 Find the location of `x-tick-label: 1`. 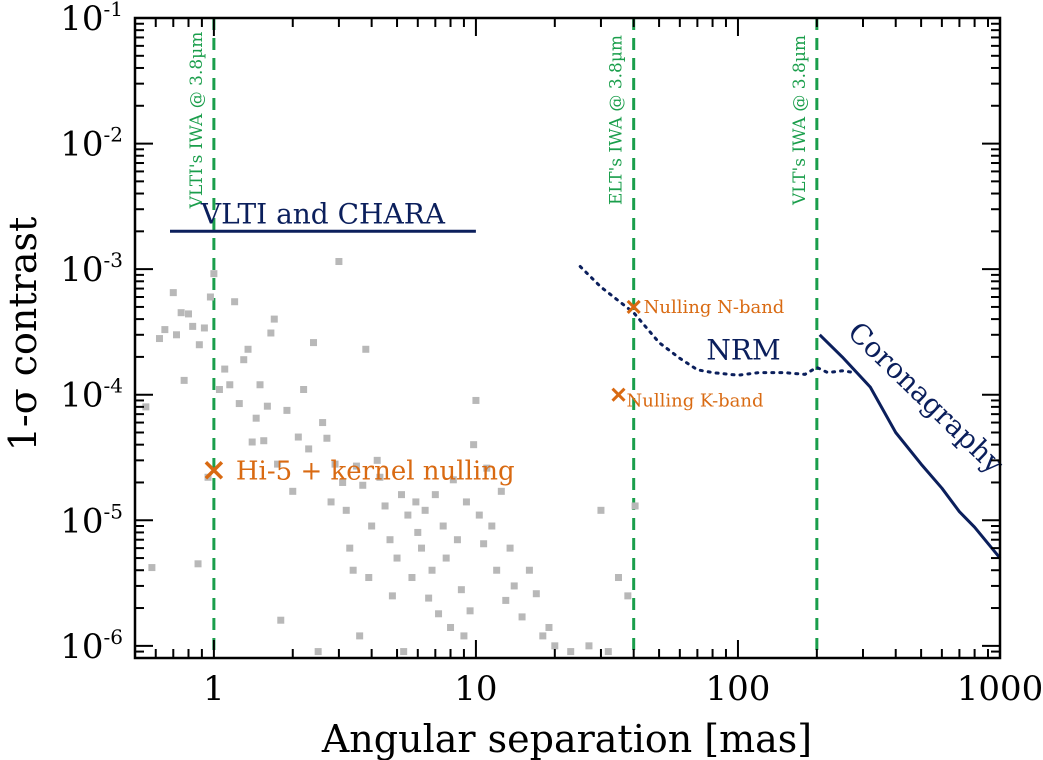

x-tick-label: 1 is located at coordinates (214, 689).